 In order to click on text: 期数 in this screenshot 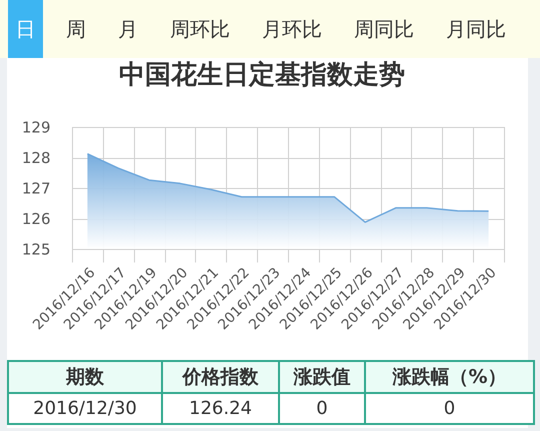, I will do `click(85, 377)`.